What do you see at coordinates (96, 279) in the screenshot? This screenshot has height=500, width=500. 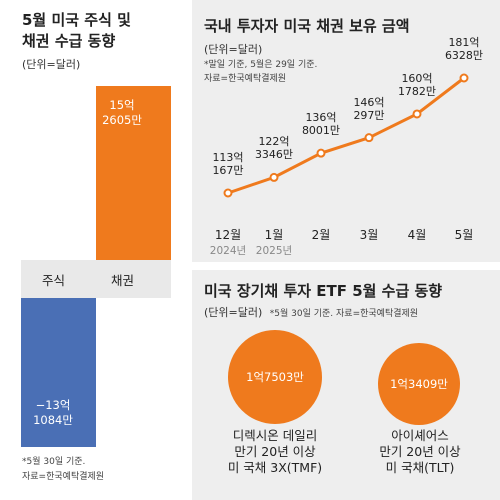 I see `category-axis-strip` at bounding box center [96, 279].